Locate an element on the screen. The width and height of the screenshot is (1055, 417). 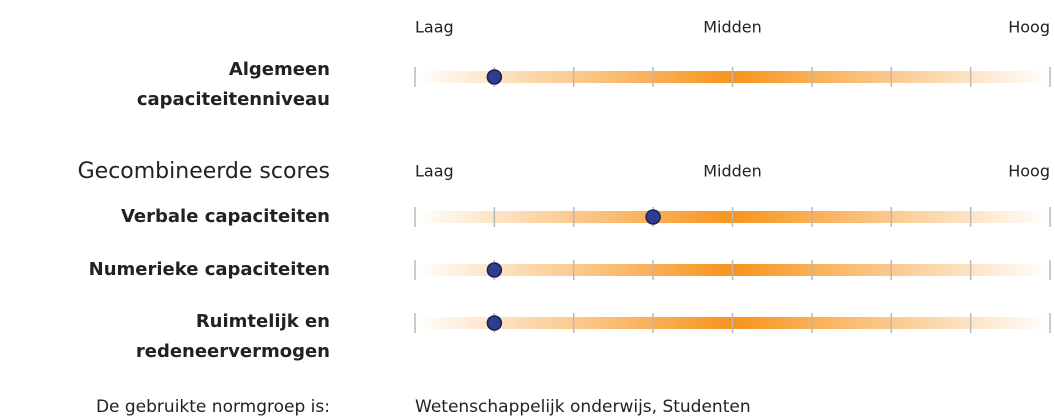
row-label: Numerieke capaciteiten is located at coordinates (209, 269).